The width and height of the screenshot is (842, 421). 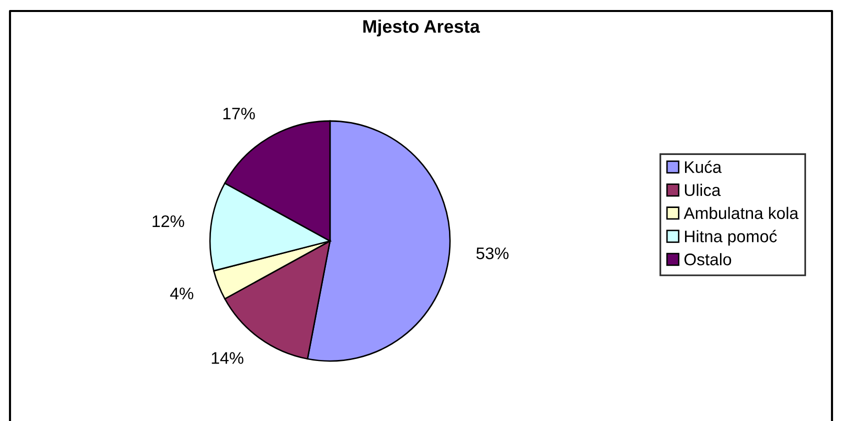 What do you see at coordinates (741, 213) in the screenshot?
I see `legend-label: Ambulatna kola` at bounding box center [741, 213].